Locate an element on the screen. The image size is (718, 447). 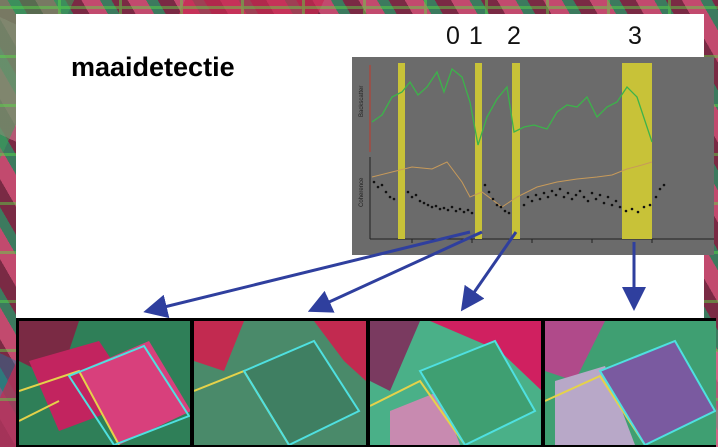
secondary-line is located at coordinates (512, 184).